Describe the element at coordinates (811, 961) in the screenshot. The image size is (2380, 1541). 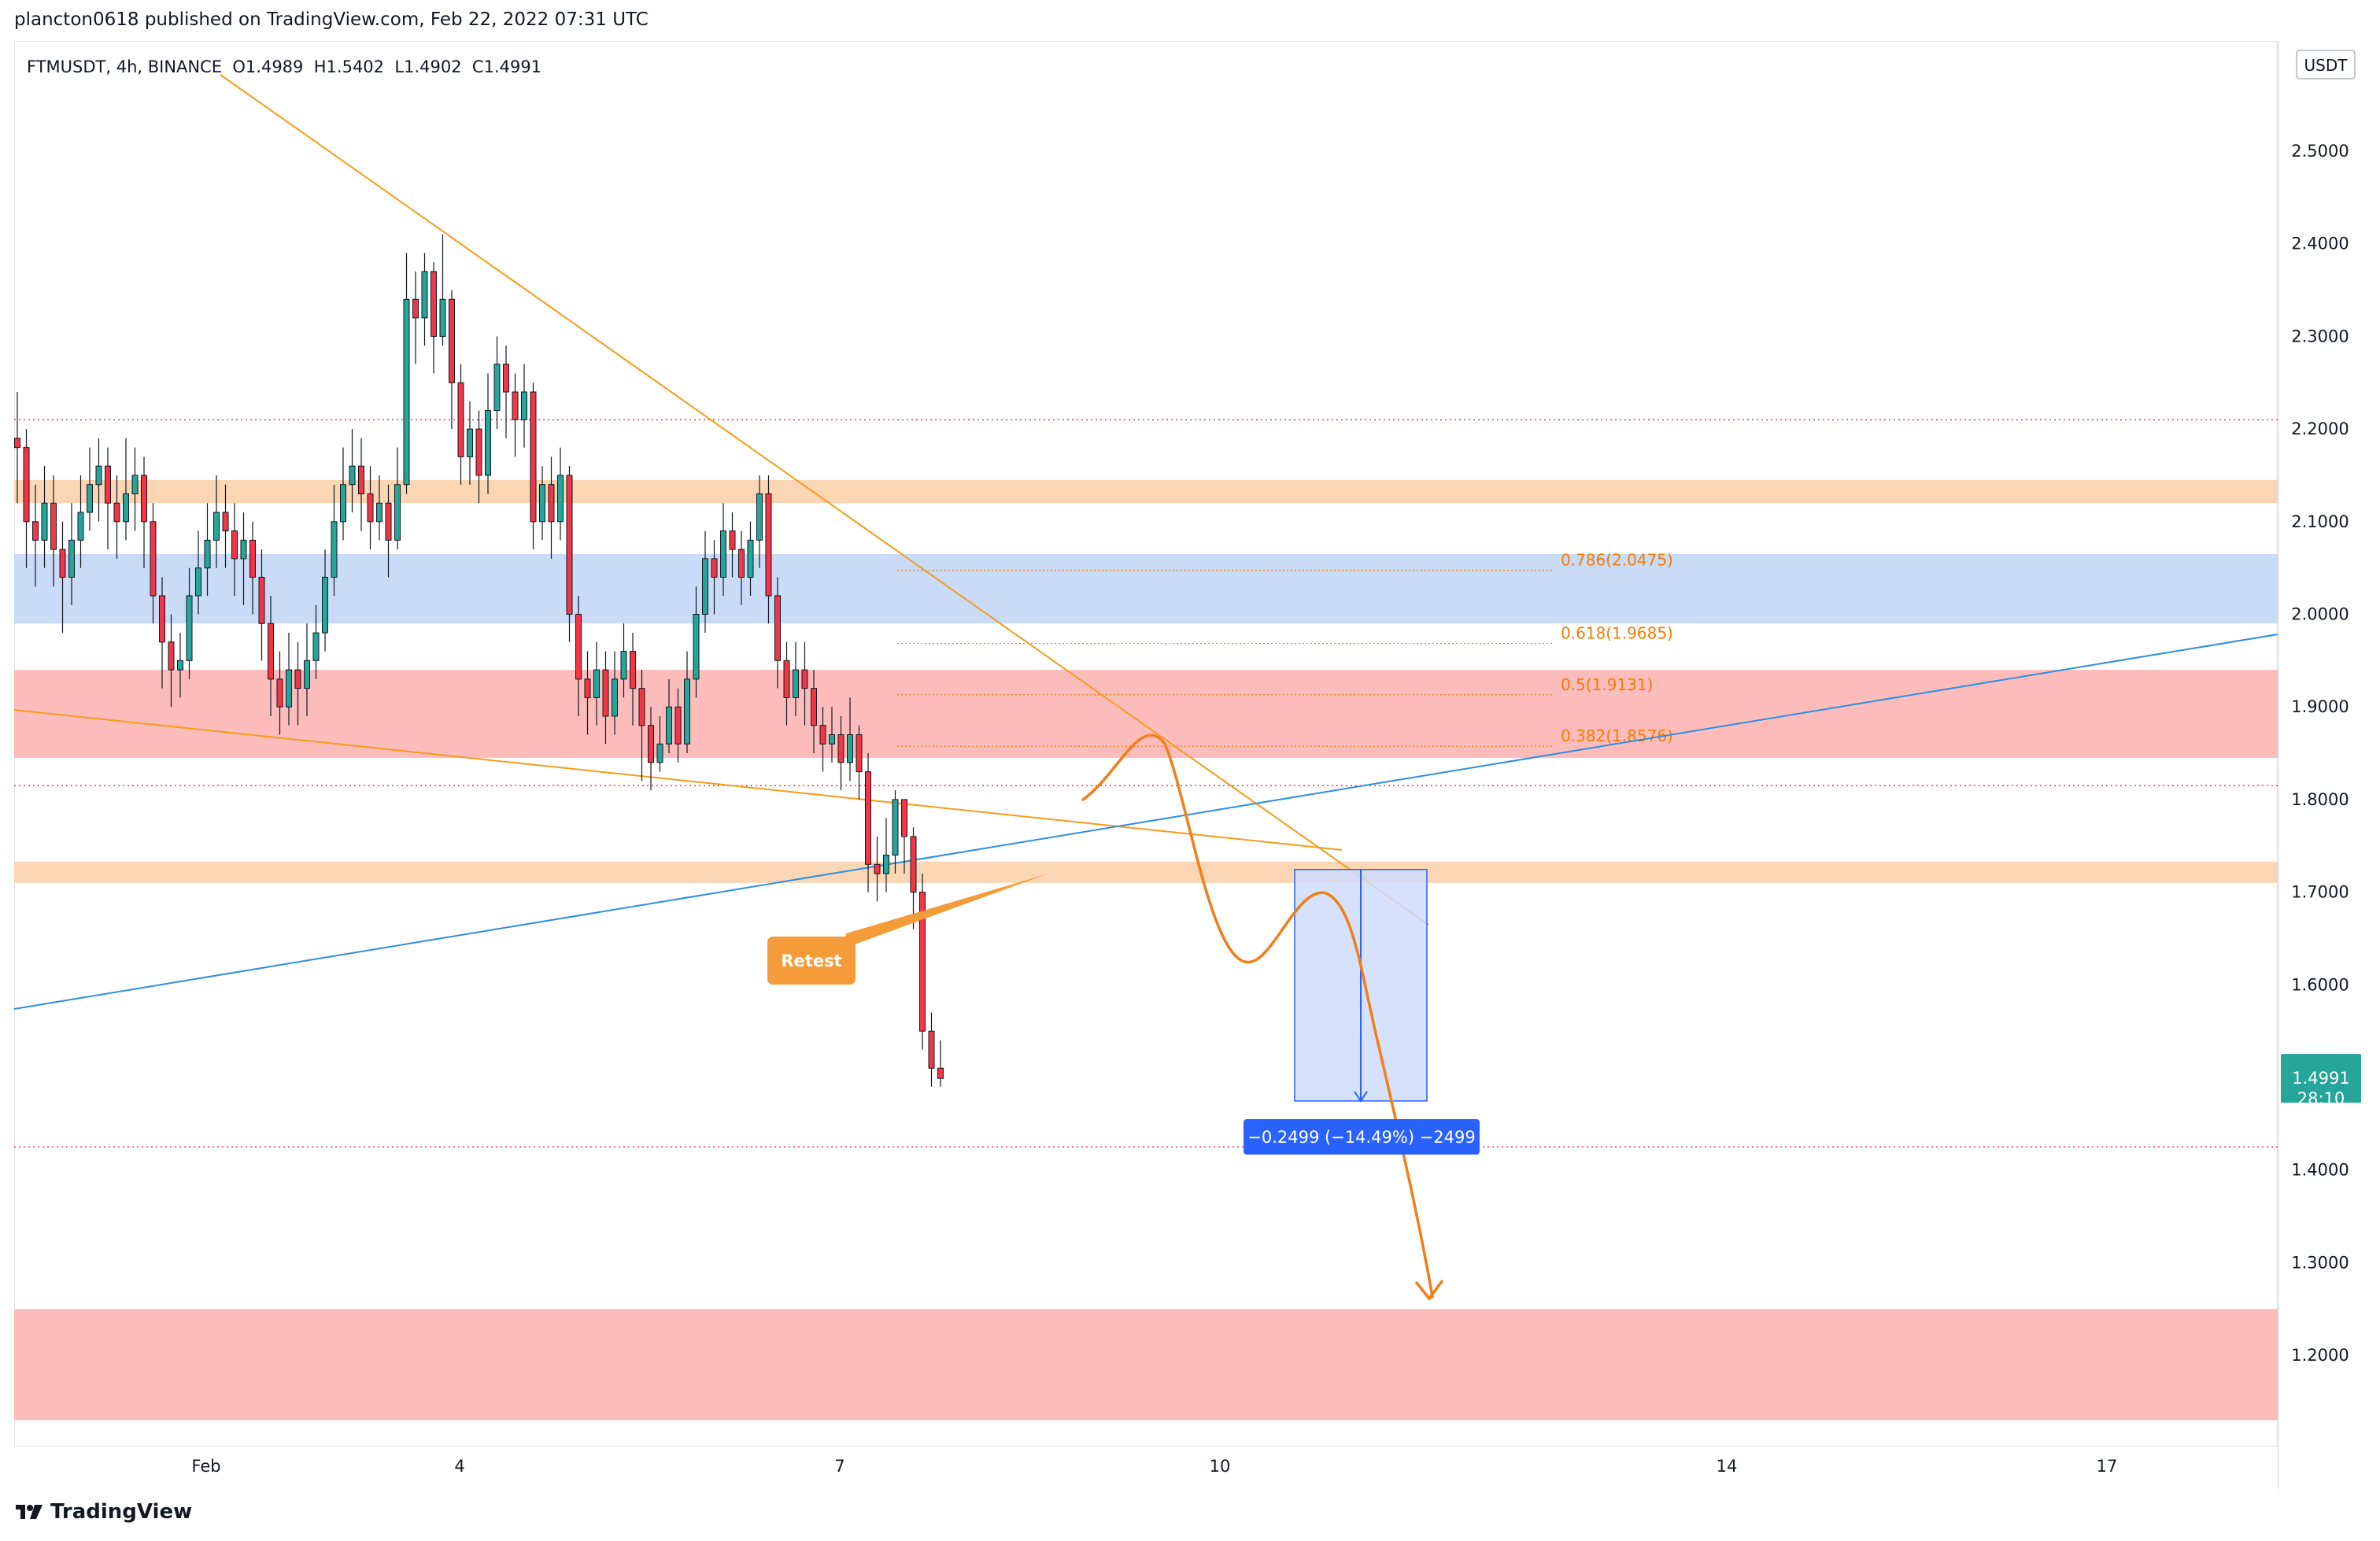
I see `retest-label-box` at that location.